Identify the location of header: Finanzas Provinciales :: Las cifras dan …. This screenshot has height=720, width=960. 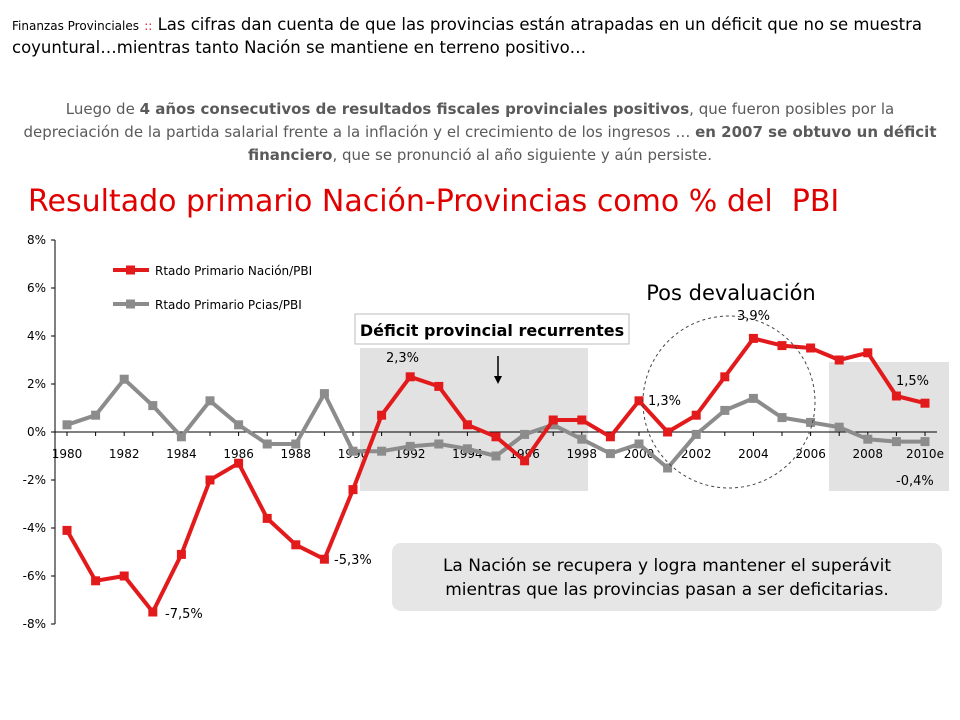
(480, 36).